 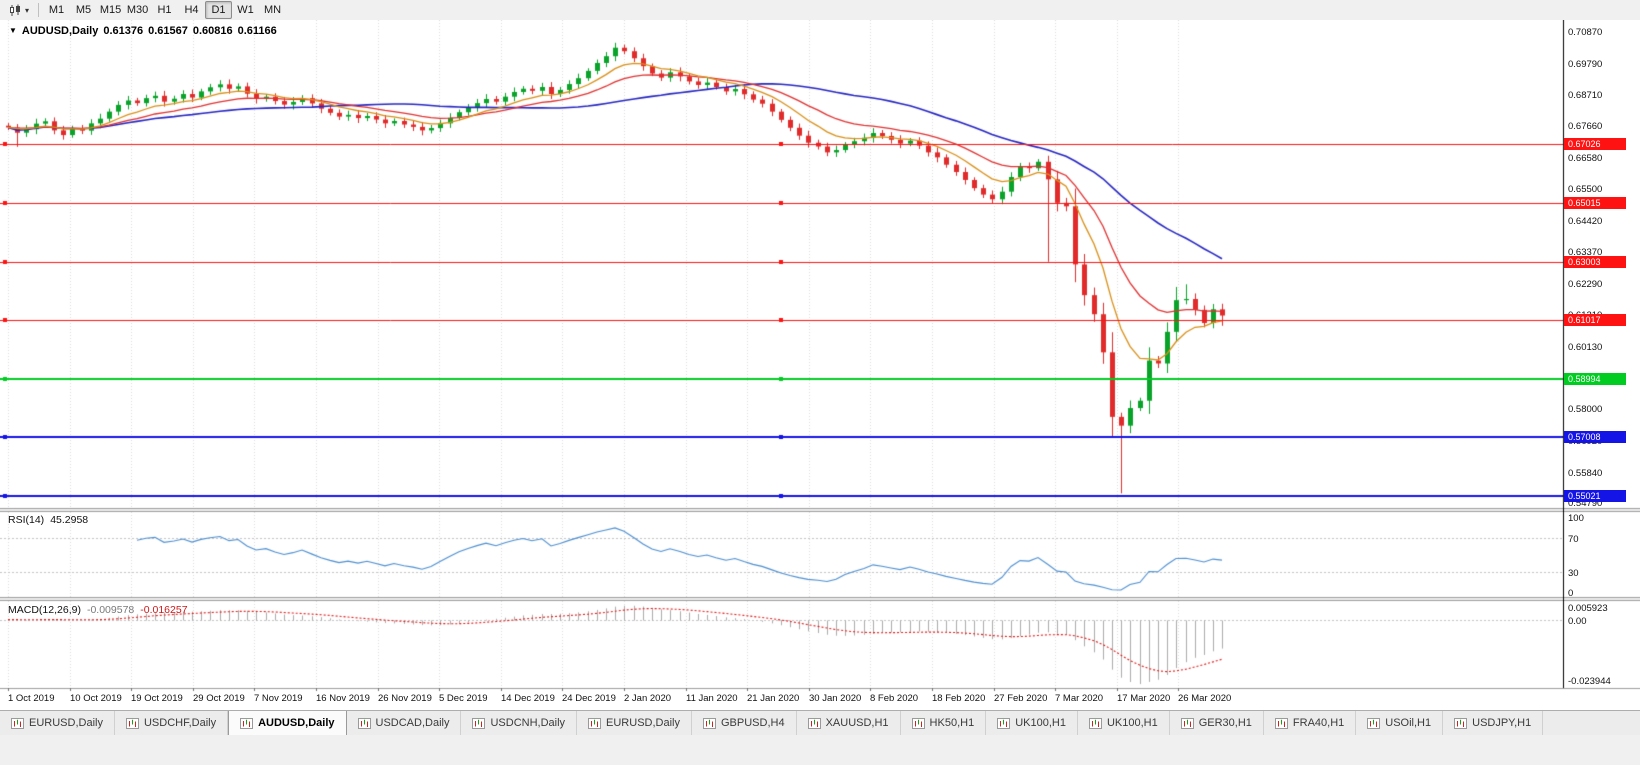 What do you see at coordinates (343, 698) in the screenshot?
I see `date-axis-label: 16 Nov 2019` at bounding box center [343, 698].